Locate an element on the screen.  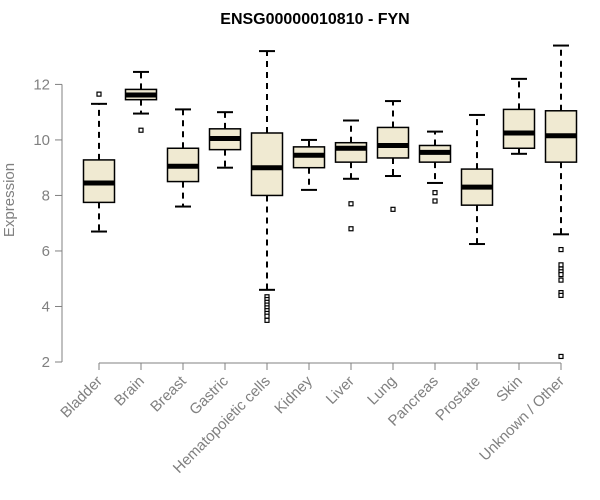
y-tick-label: 4 is located at coordinates (46, 306).